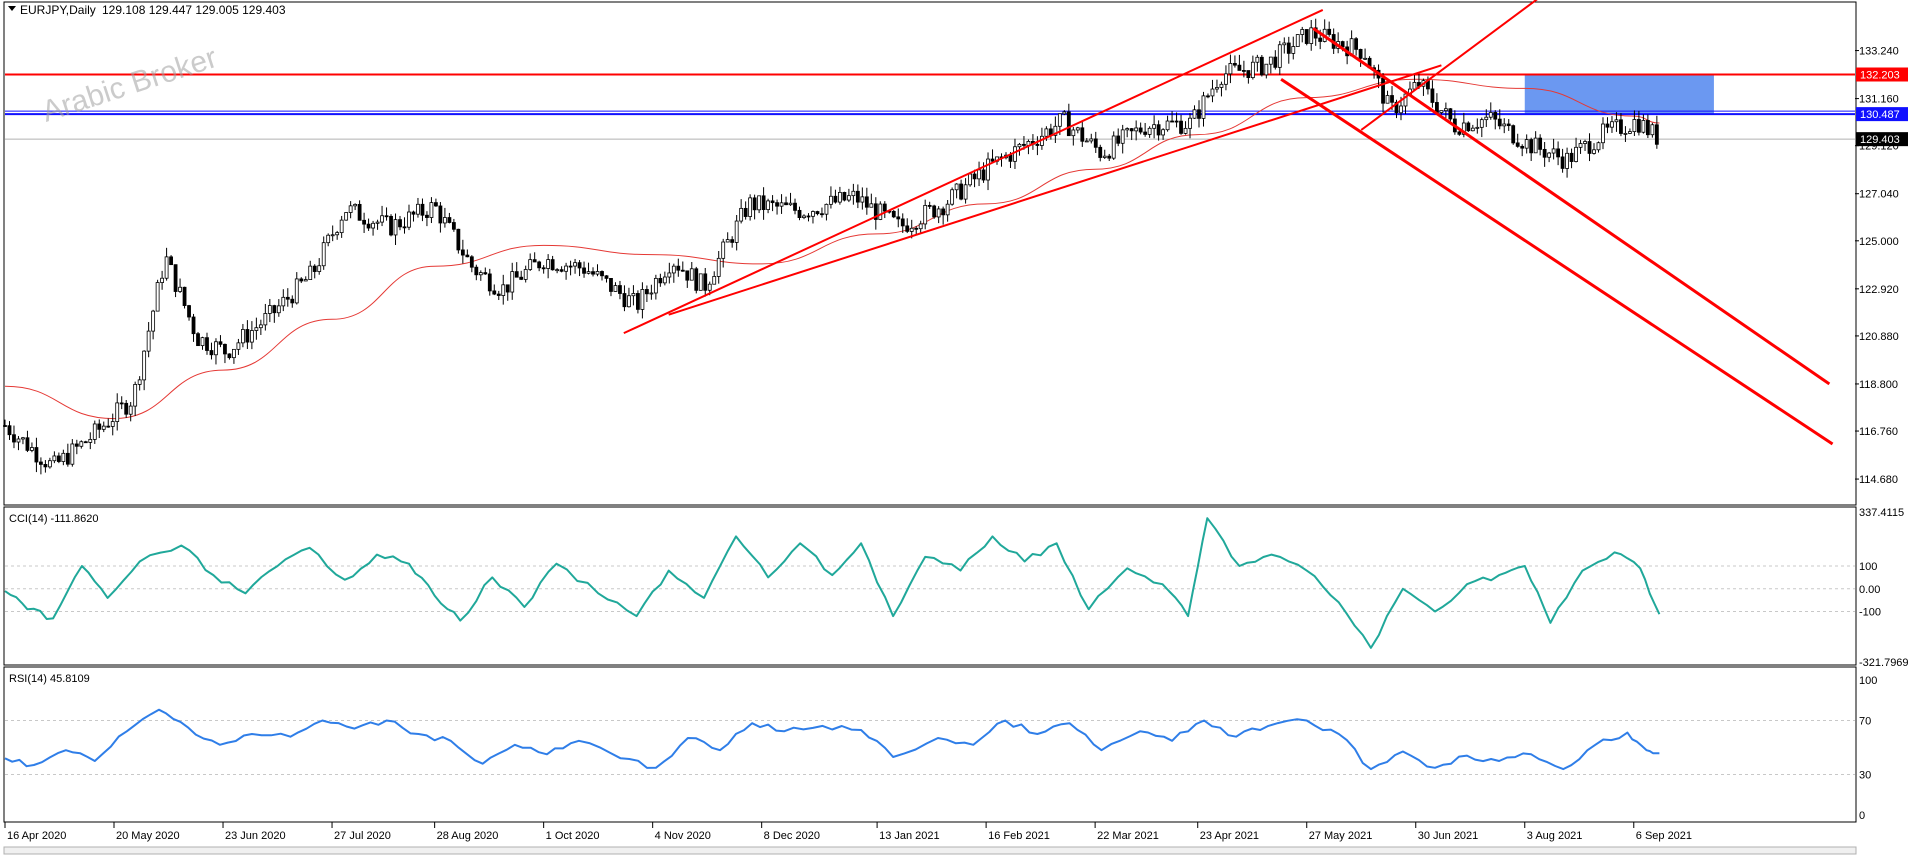  Describe the element at coordinates (1878, 385) in the screenshot. I see `price-y-tick-label: 118.800` at that location.